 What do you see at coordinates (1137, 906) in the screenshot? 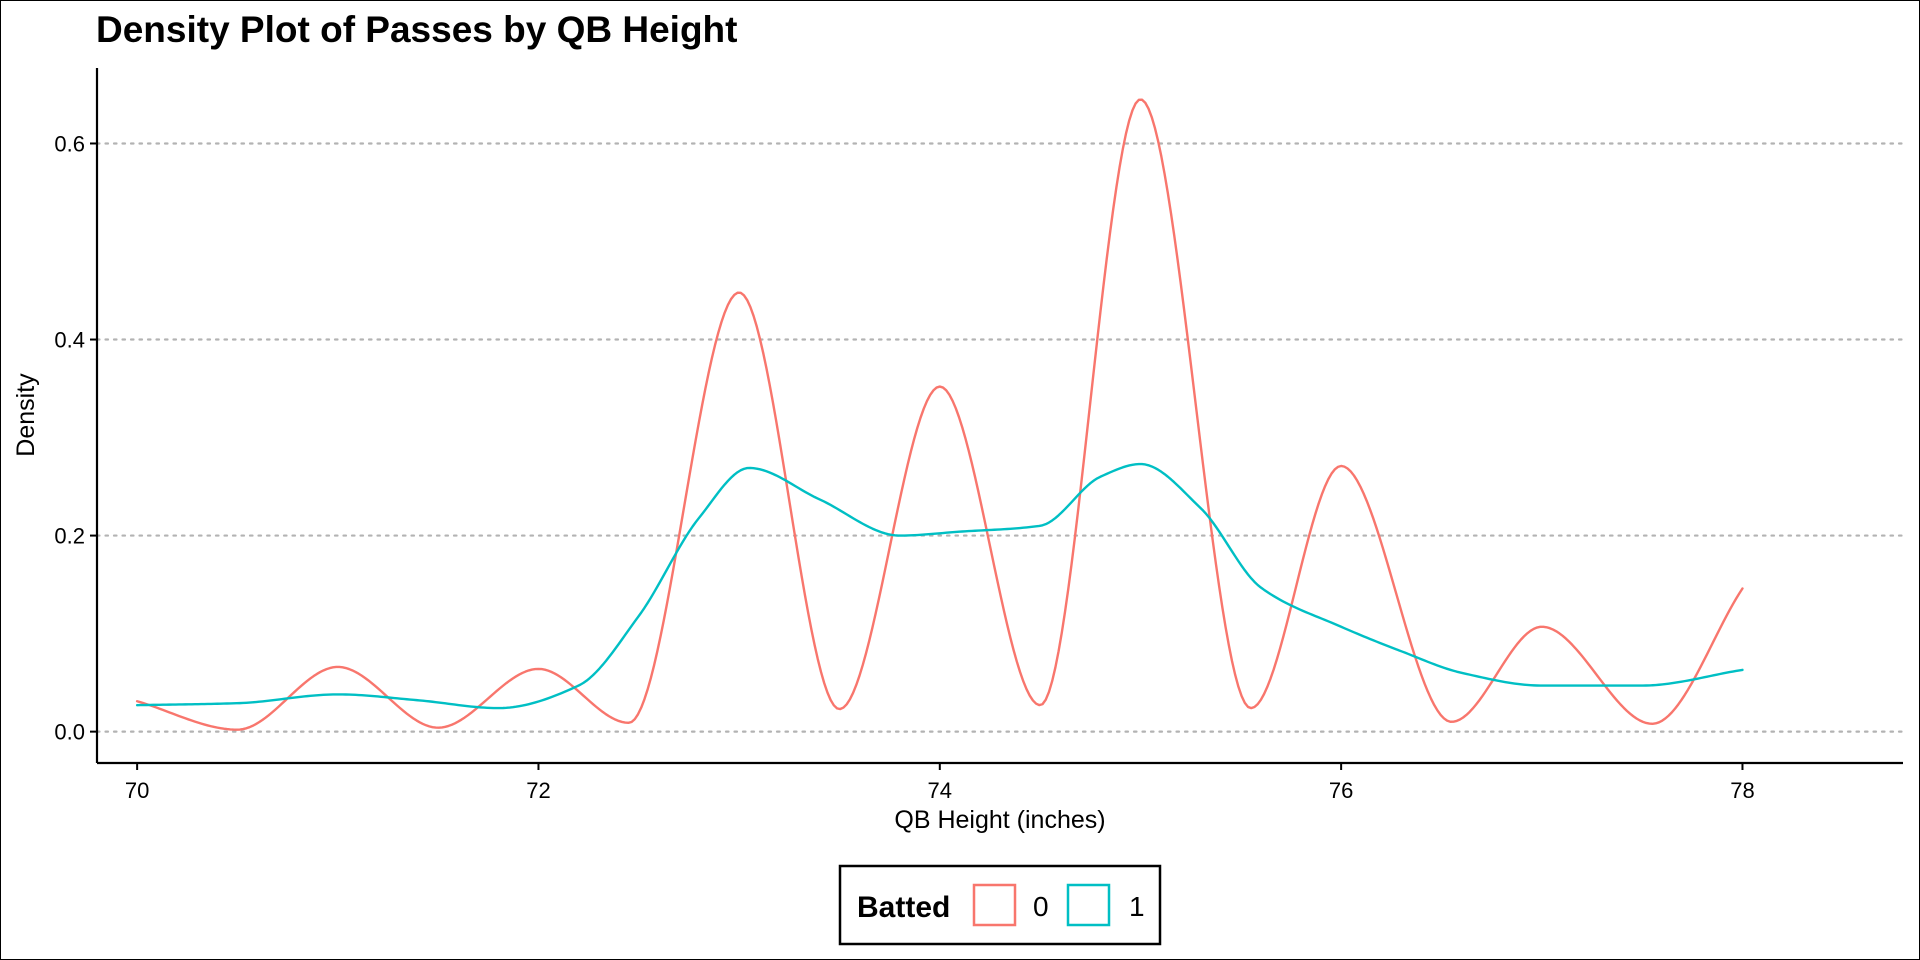
I see `legend-label-1: 1` at bounding box center [1137, 906].